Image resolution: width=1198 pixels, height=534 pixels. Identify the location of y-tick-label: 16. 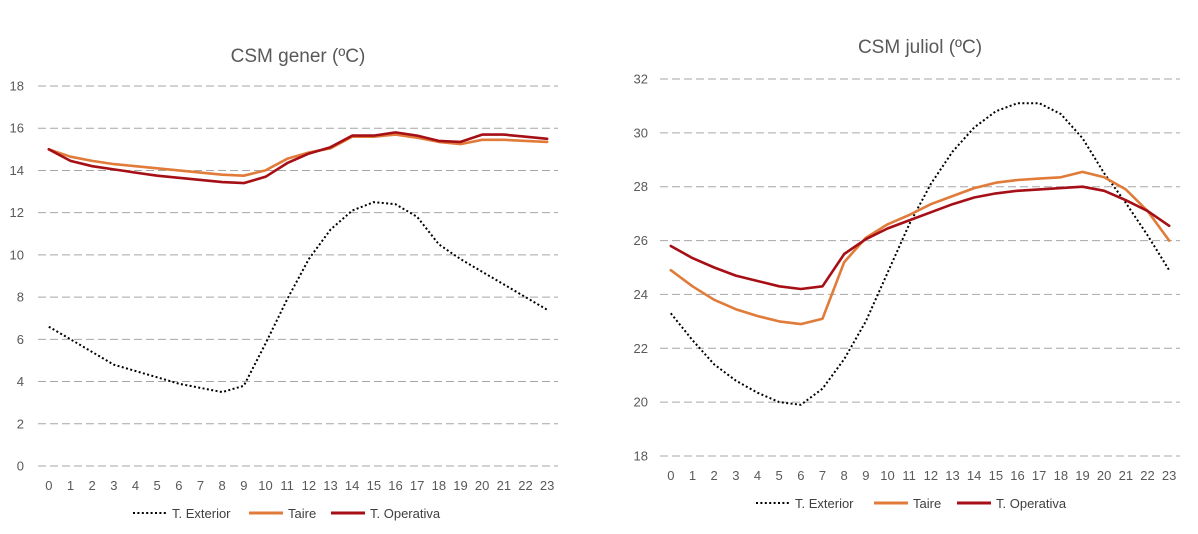
(17, 128).